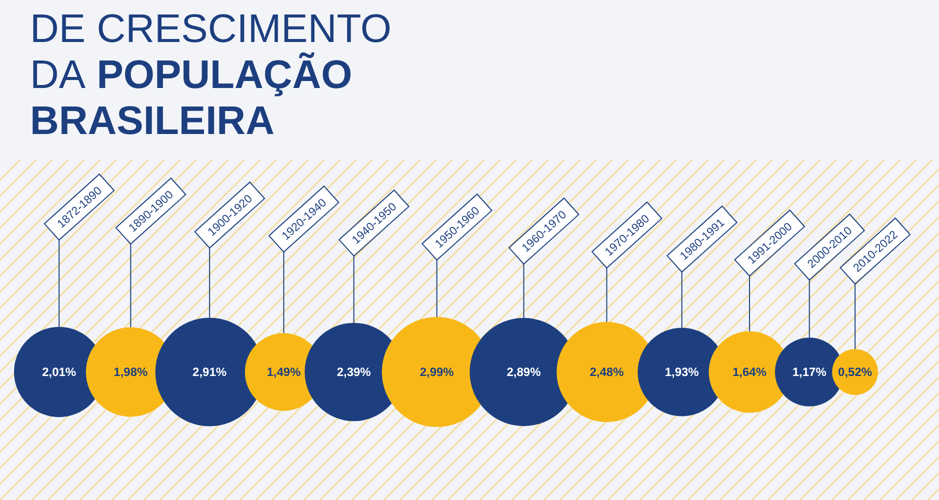 This screenshot has height=500, width=939. Describe the element at coordinates (437, 372) in the screenshot. I see `data-label: 2,99%` at that location.